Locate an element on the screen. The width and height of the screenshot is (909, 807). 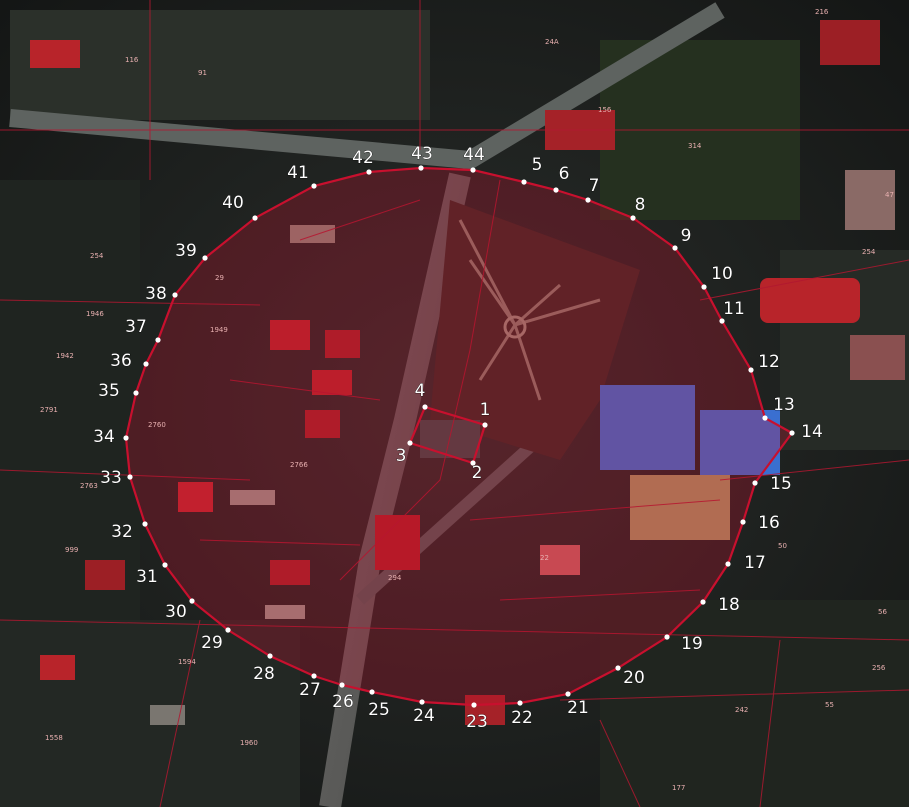
parcel-number: 1960 is located at coordinates (249, 743).